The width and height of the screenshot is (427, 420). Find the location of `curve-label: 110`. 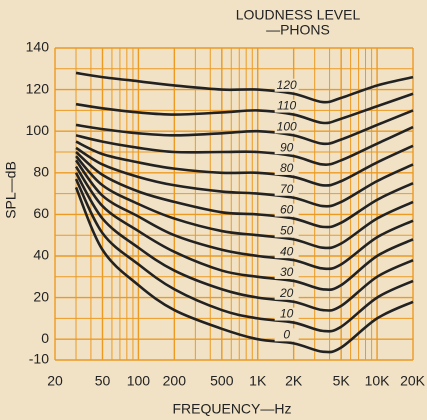

curve-label: 110 is located at coordinates (286, 106).